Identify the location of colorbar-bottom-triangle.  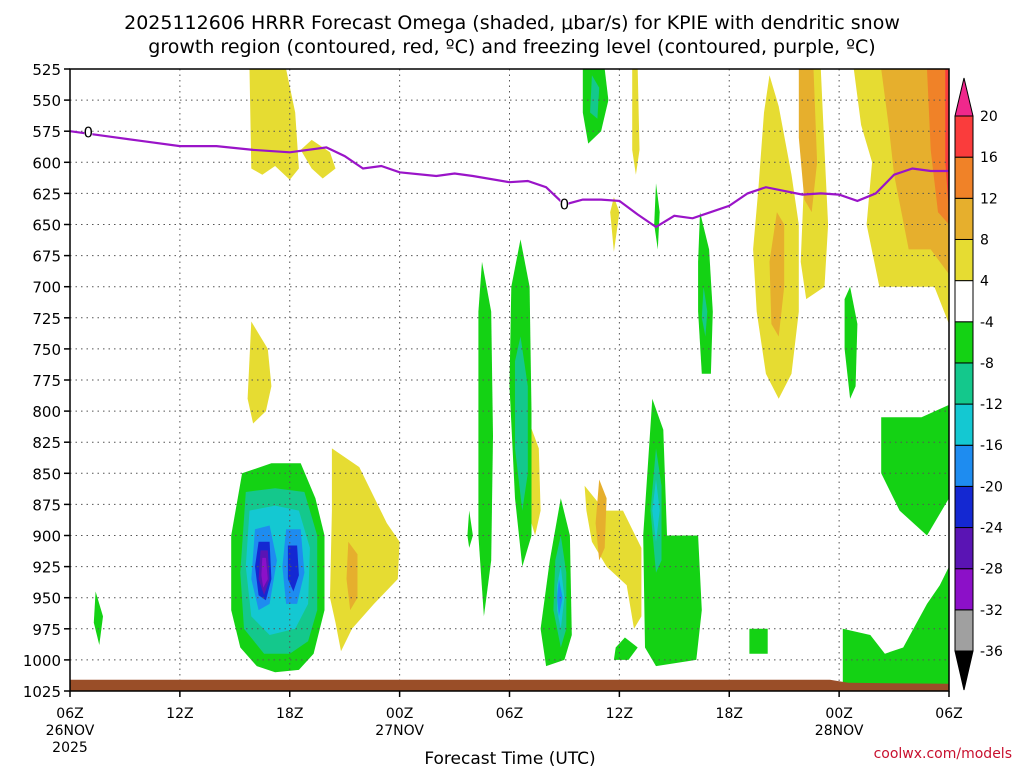
(964, 670).